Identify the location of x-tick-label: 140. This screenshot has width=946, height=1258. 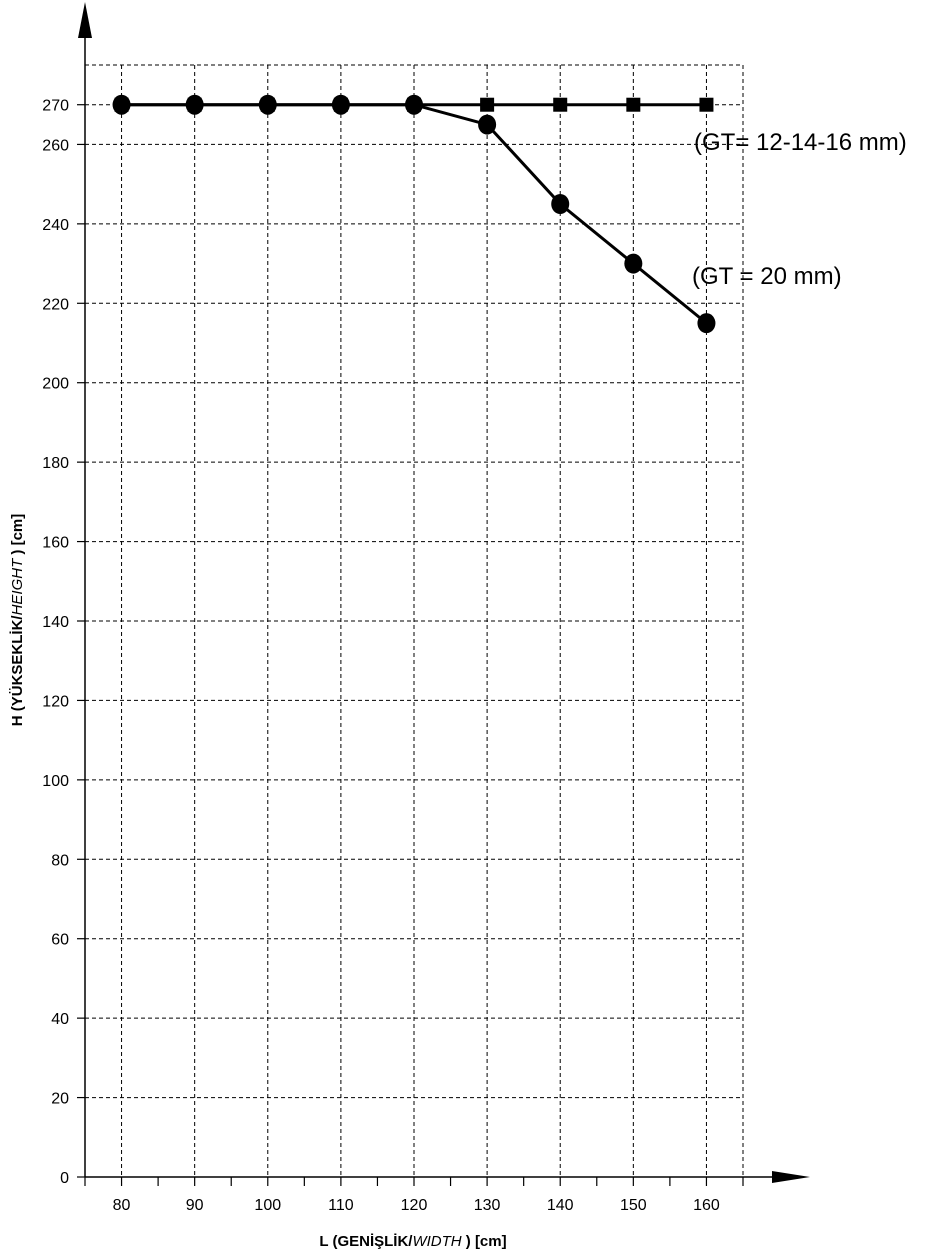
(560, 1205).